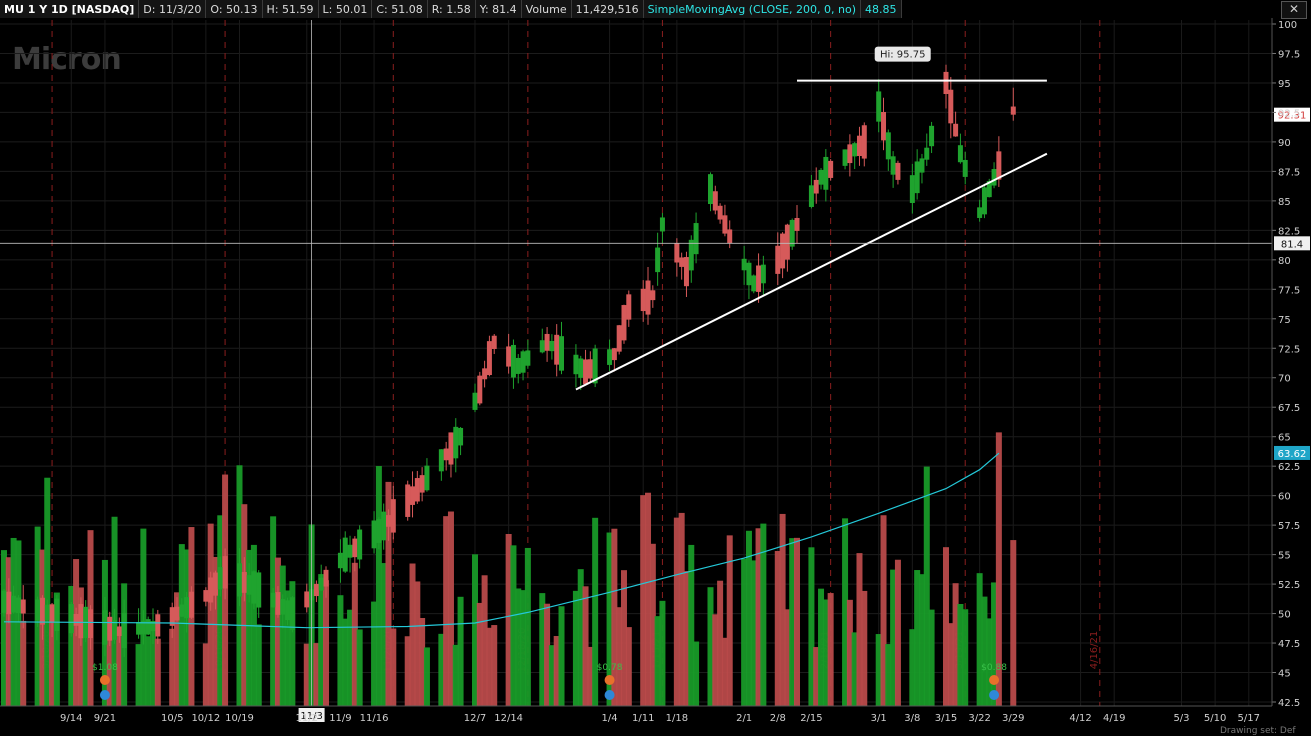 The height and width of the screenshot is (736, 1311). Describe the element at coordinates (400, 9) in the screenshot. I see `close-readout: C: 51.08` at that location.